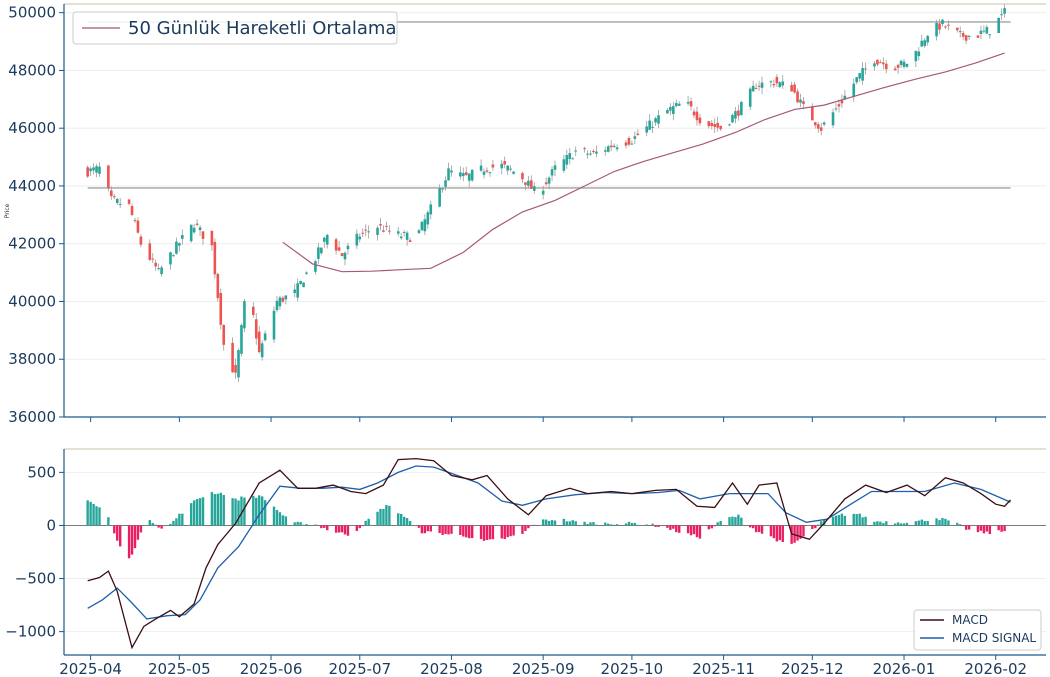 This screenshot has width=1050, height=677. What do you see at coordinates (32, 301) in the screenshot?
I see `price-y-tick-label: 40000` at bounding box center [32, 301].